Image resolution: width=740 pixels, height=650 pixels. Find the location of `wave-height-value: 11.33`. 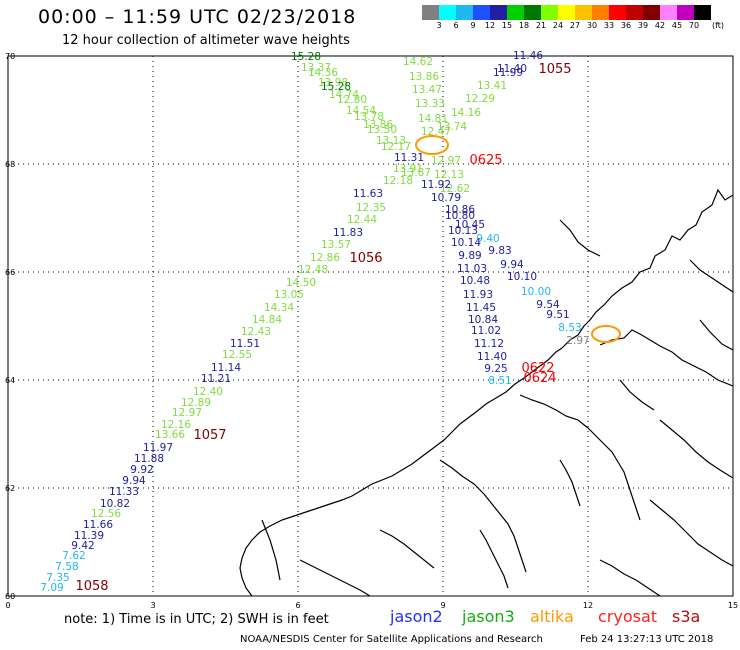

wave-height-value: 11.33 is located at coordinates (124, 492).